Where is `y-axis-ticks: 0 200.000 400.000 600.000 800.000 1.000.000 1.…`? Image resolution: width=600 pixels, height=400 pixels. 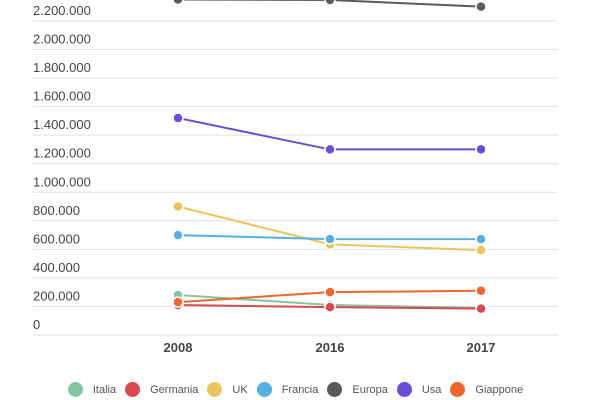
y-axis-ticks: 0 200.000 400.000 600.000 800.000 1.000.000 1.… is located at coordinates (62, 167).